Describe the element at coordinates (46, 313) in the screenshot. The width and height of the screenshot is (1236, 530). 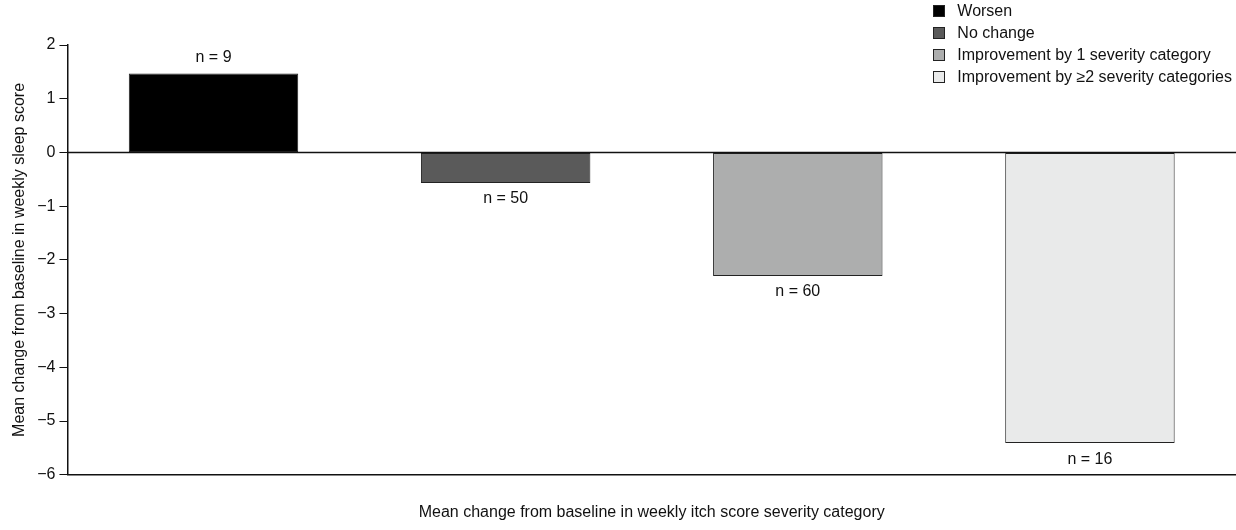
I see `y-tick-label: −3` at that location.